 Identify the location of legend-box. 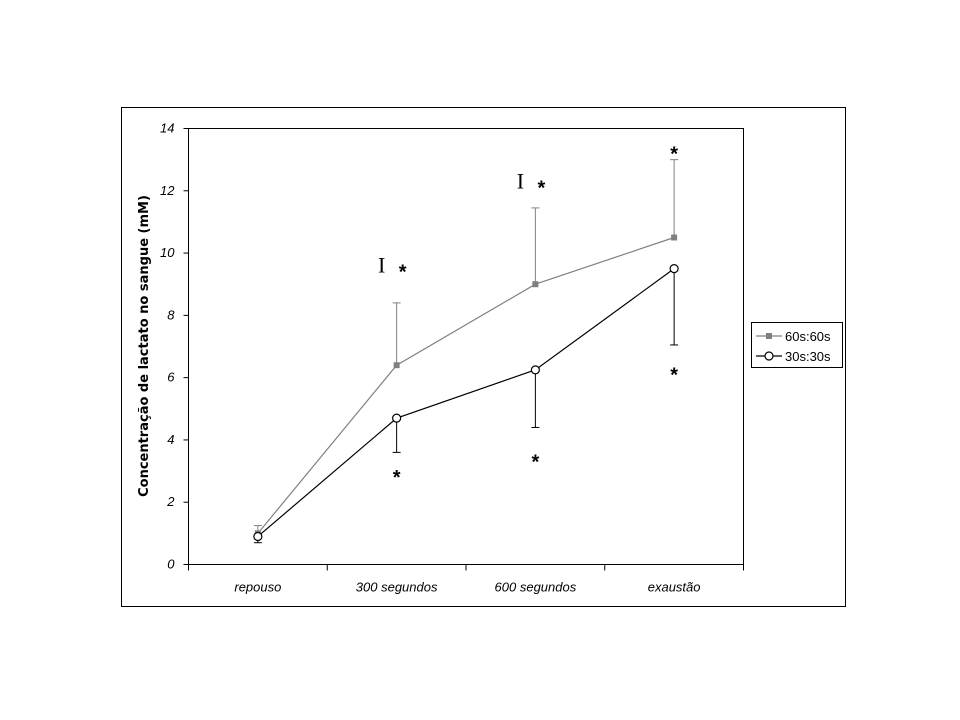
(797, 345).